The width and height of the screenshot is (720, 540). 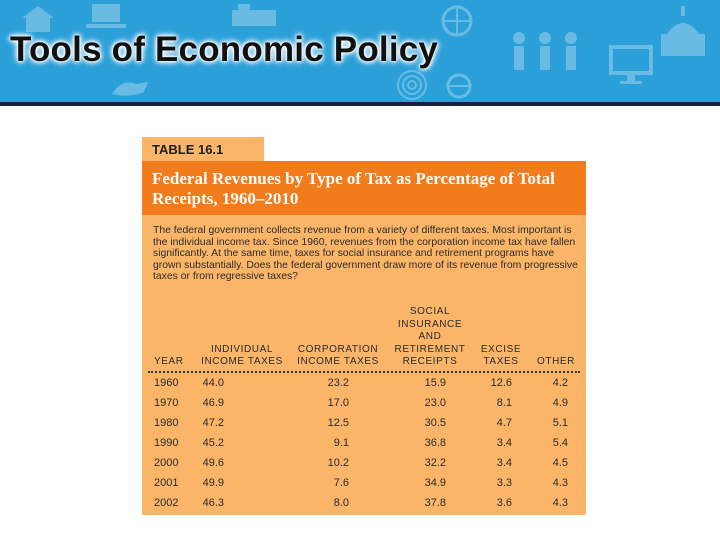 I want to click on cell-excise: 8.1, so click(x=504, y=403).